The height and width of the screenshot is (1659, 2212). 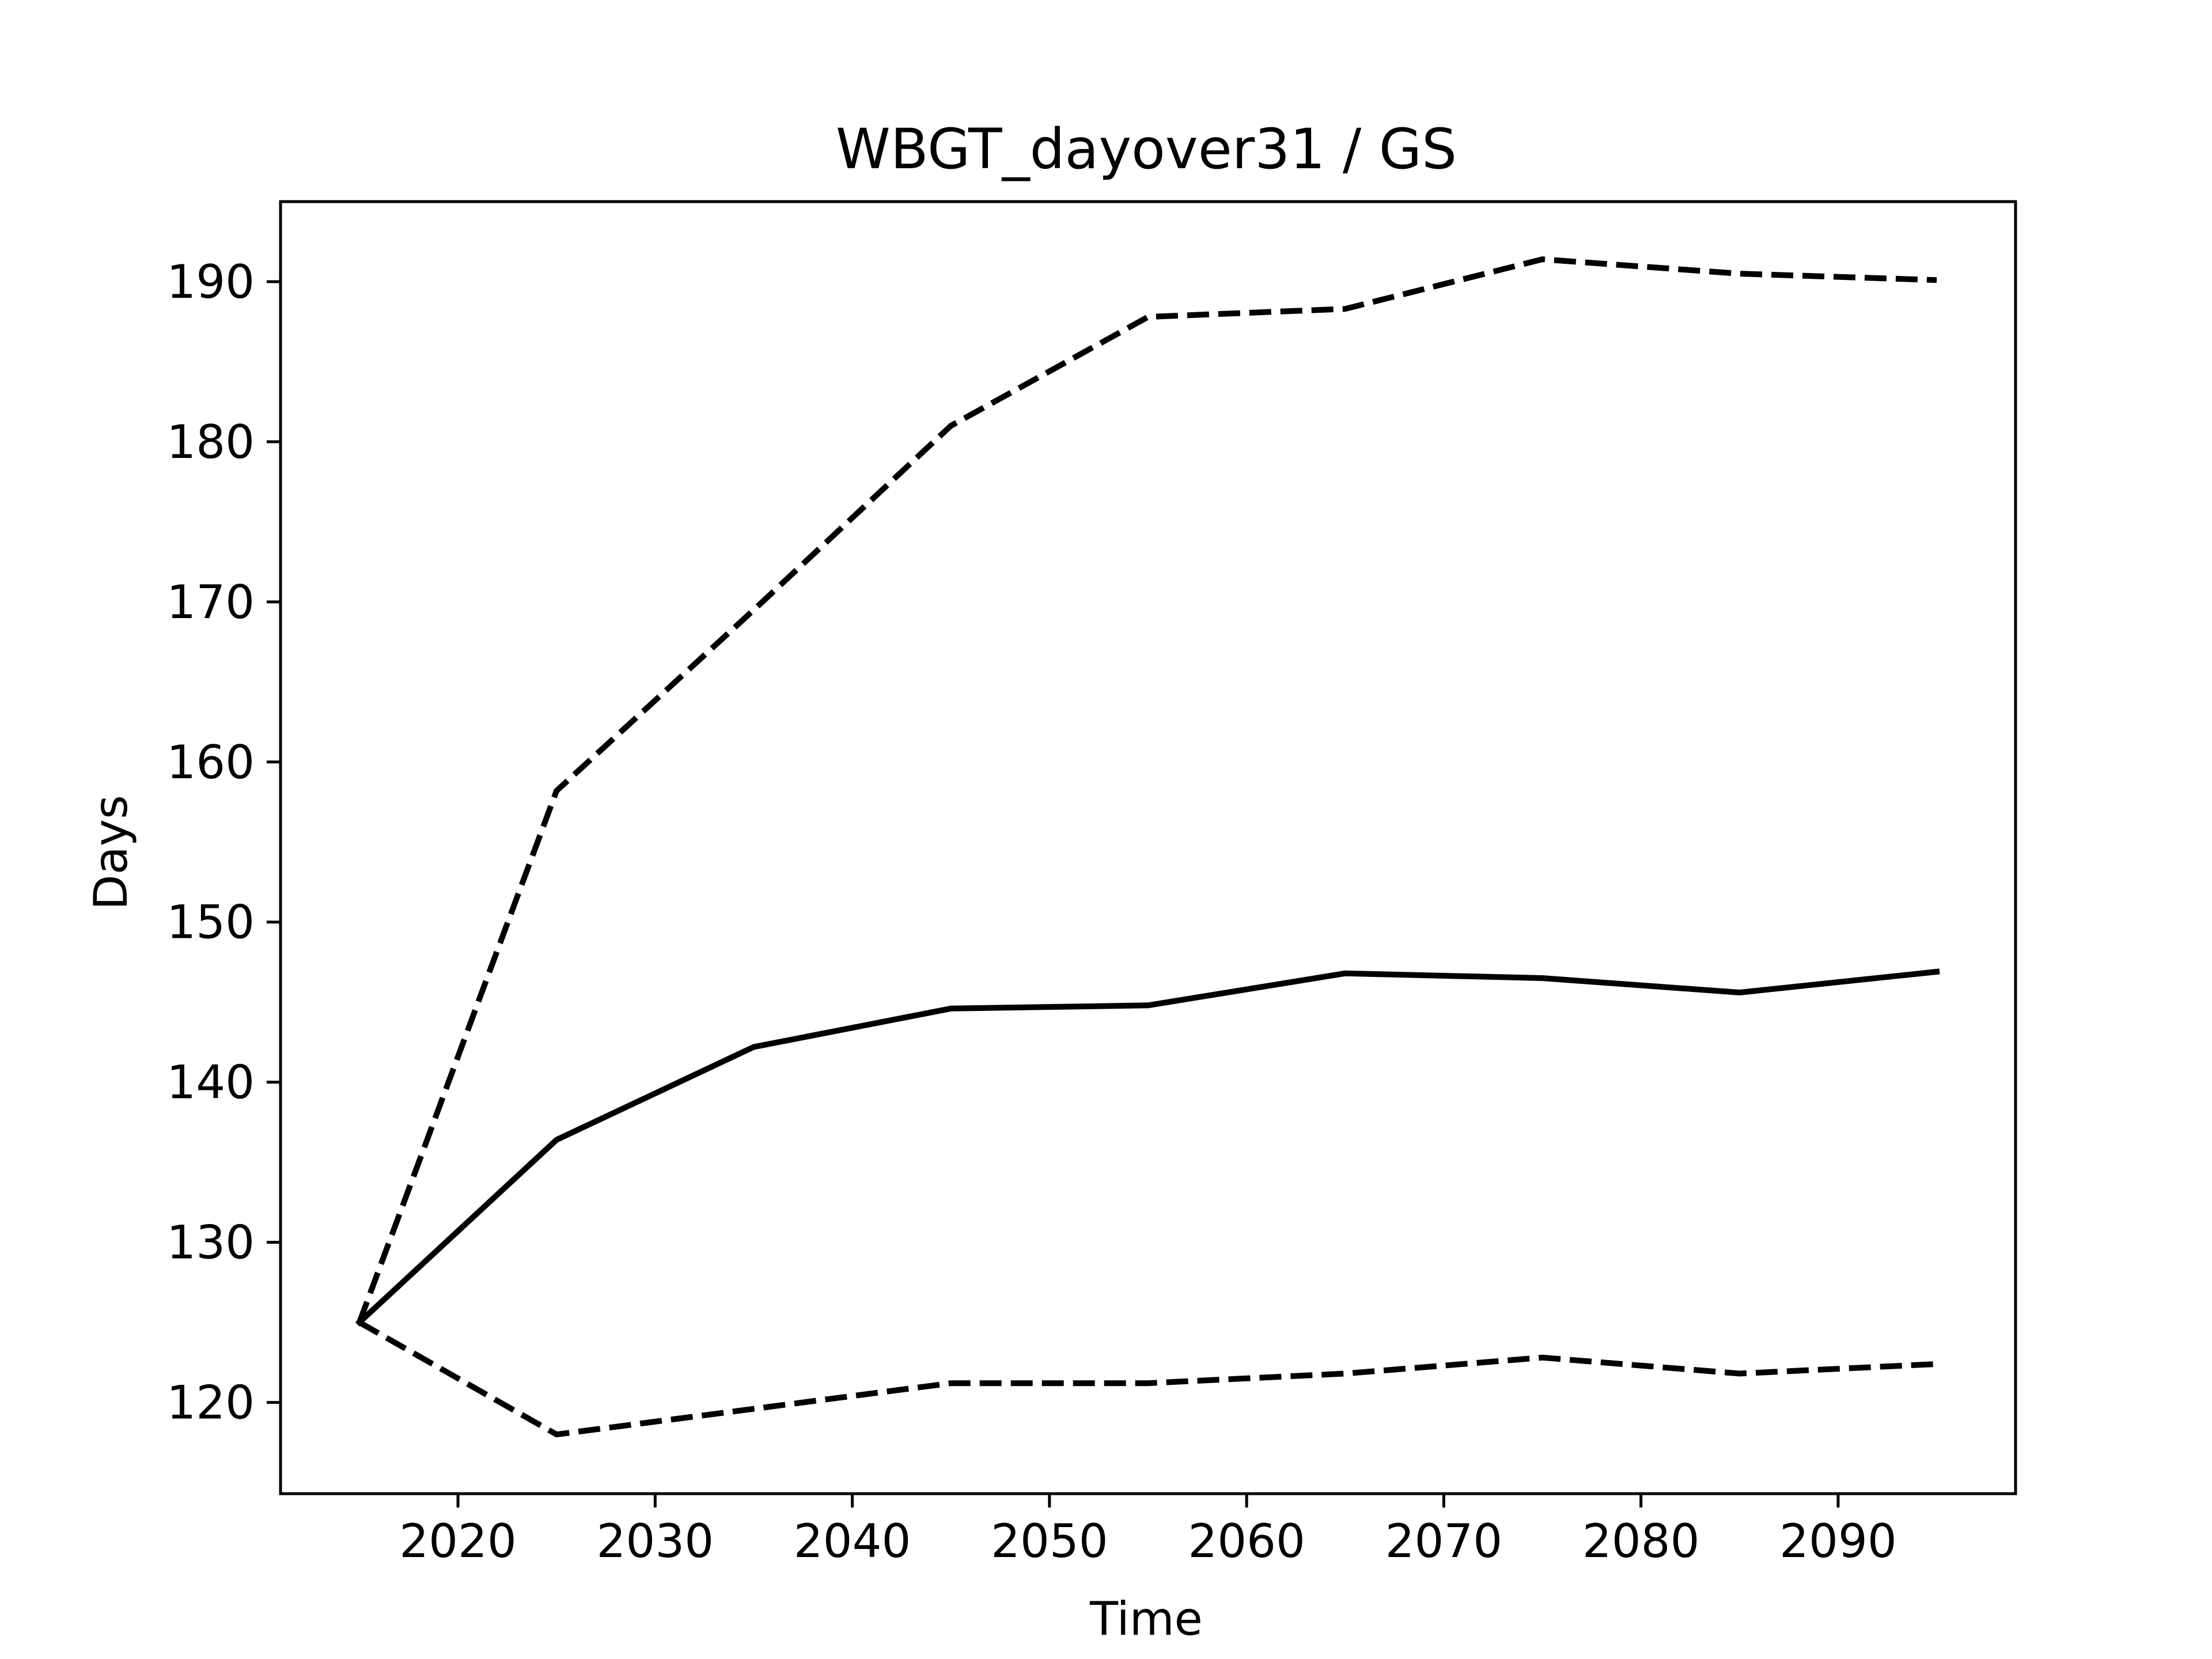 What do you see at coordinates (1838, 1541) in the screenshot?
I see `x-tick-label: 2090` at bounding box center [1838, 1541].